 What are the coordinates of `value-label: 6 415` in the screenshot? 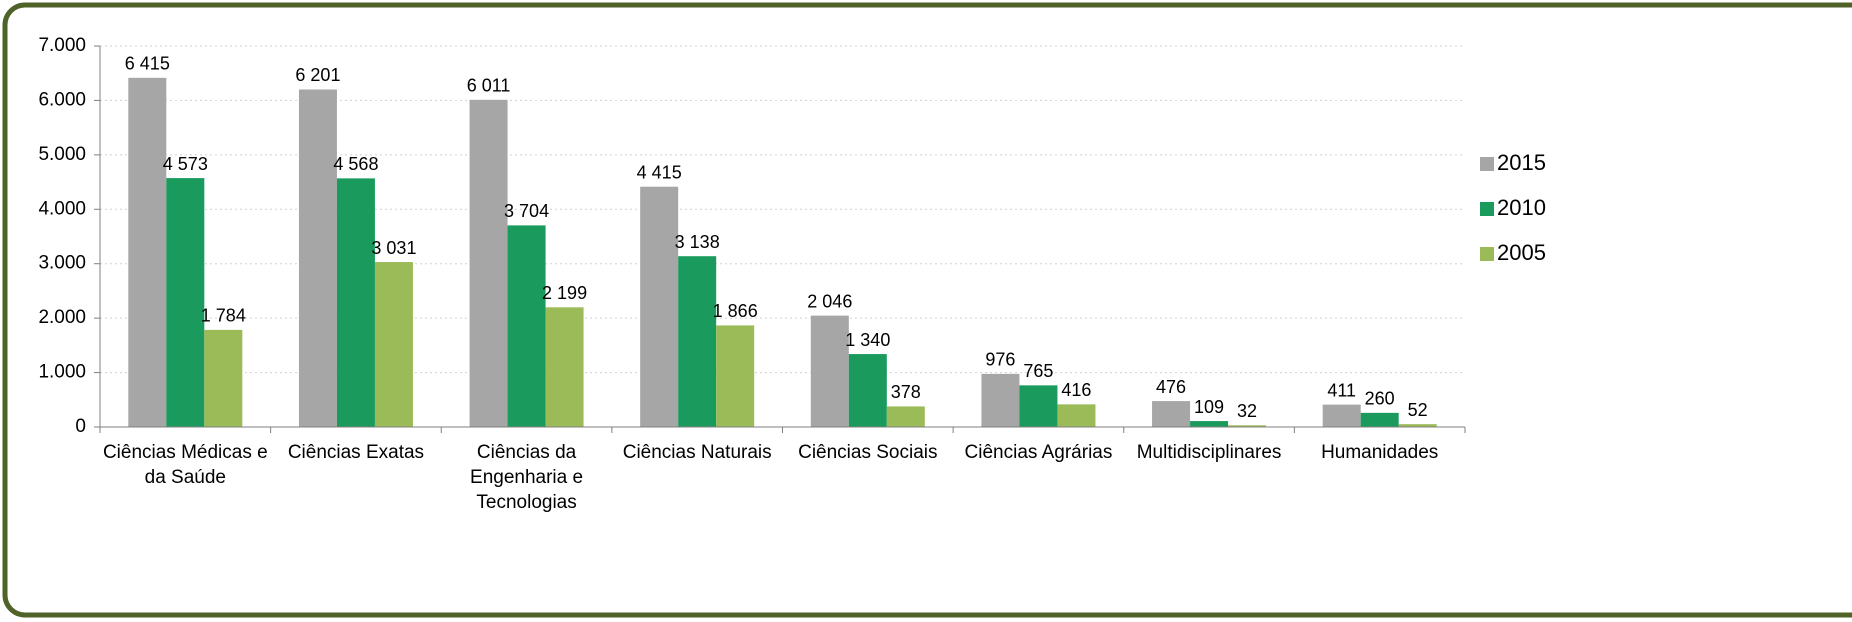 It's located at (147, 64).